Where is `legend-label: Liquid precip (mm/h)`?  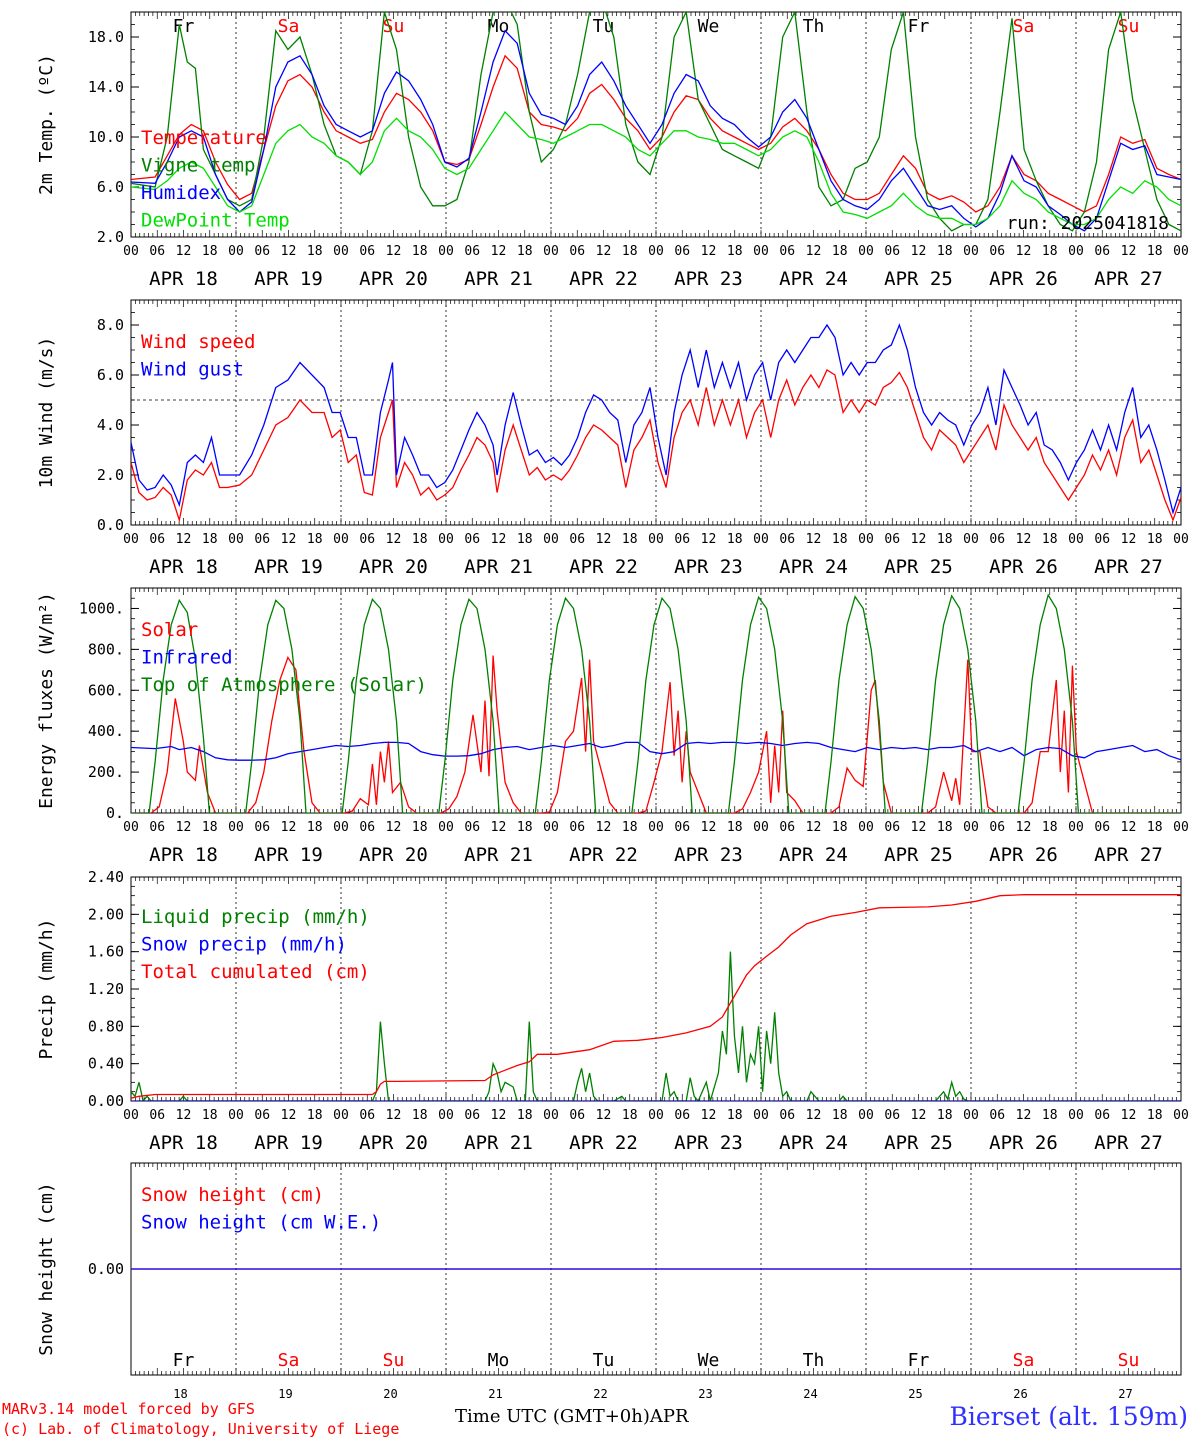
legend-label: Liquid precip (mm/h) is located at coordinates (255, 917).